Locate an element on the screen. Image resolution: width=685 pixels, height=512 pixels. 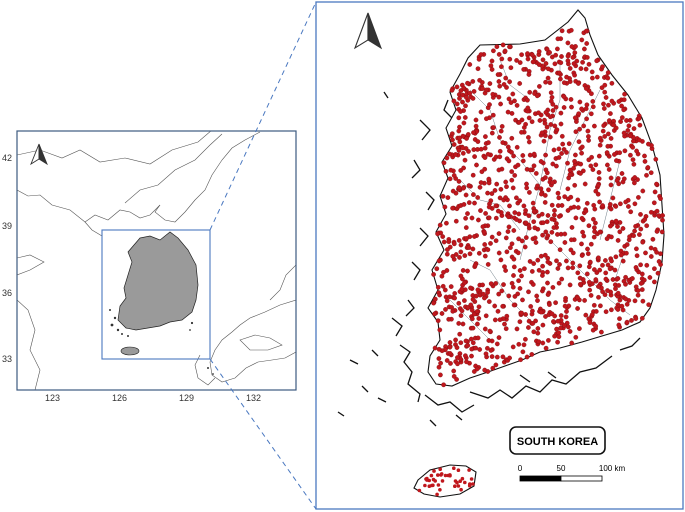
map-title: SOUTH KOREA is located at coordinates (557, 442).